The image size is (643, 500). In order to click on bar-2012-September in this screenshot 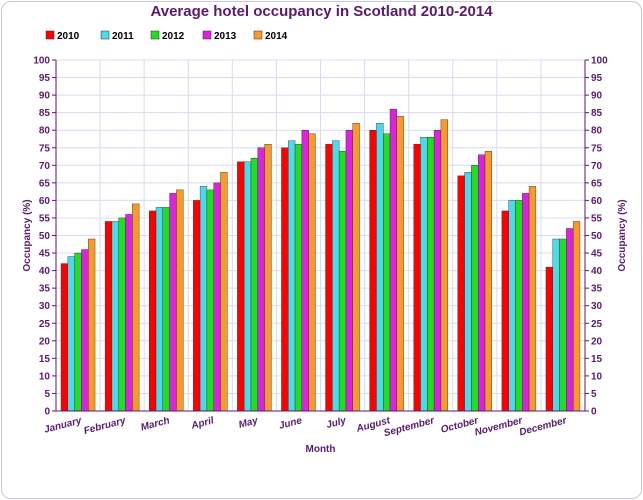, I will do `click(431, 274)`.